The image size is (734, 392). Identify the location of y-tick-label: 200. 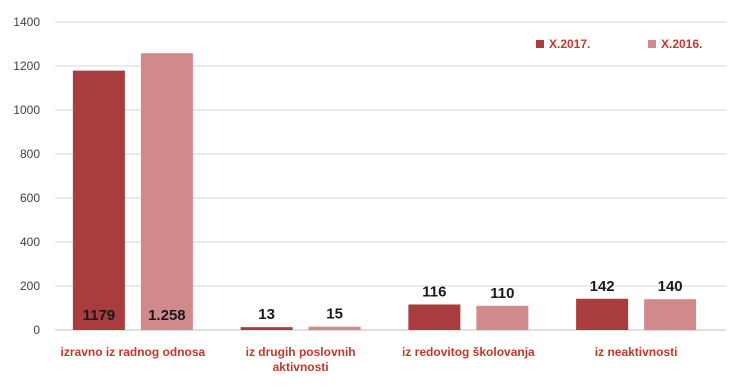
(30, 286).